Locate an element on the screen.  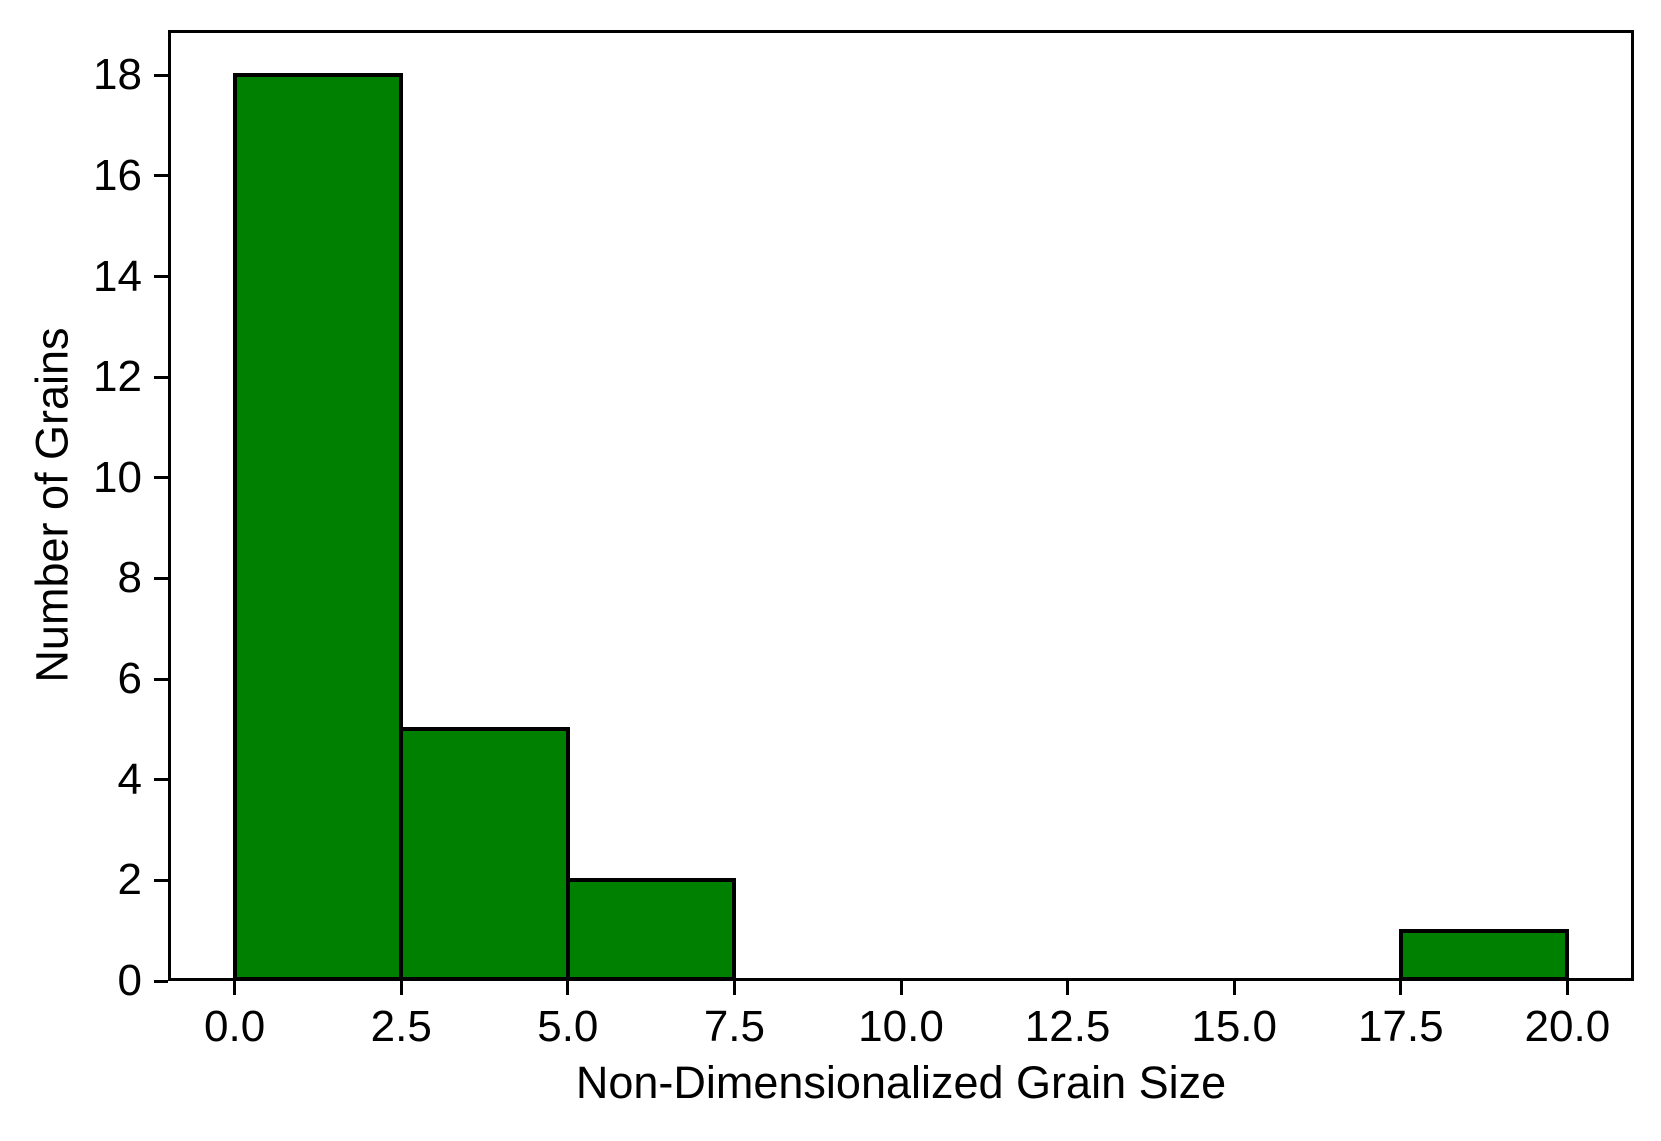
x-tick-label: 17.5 is located at coordinates (1400, 1026).